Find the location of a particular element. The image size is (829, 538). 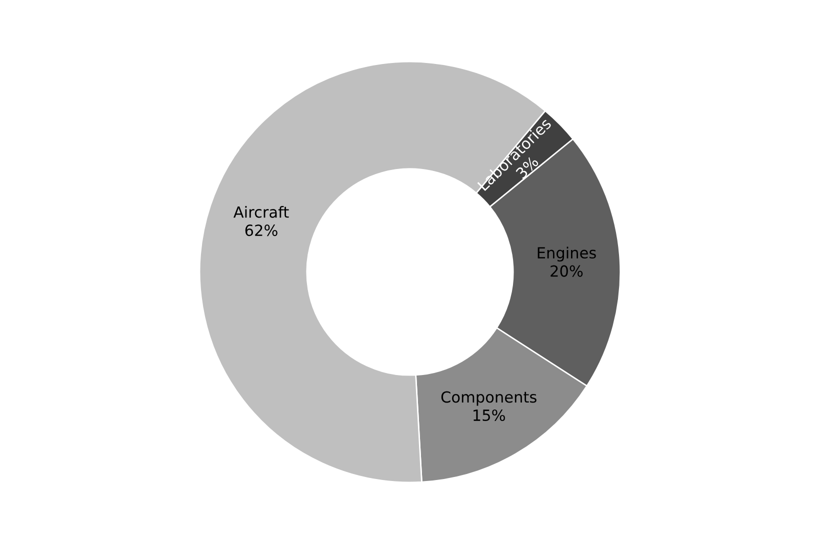

data-label: 62% is located at coordinates (261, 230).